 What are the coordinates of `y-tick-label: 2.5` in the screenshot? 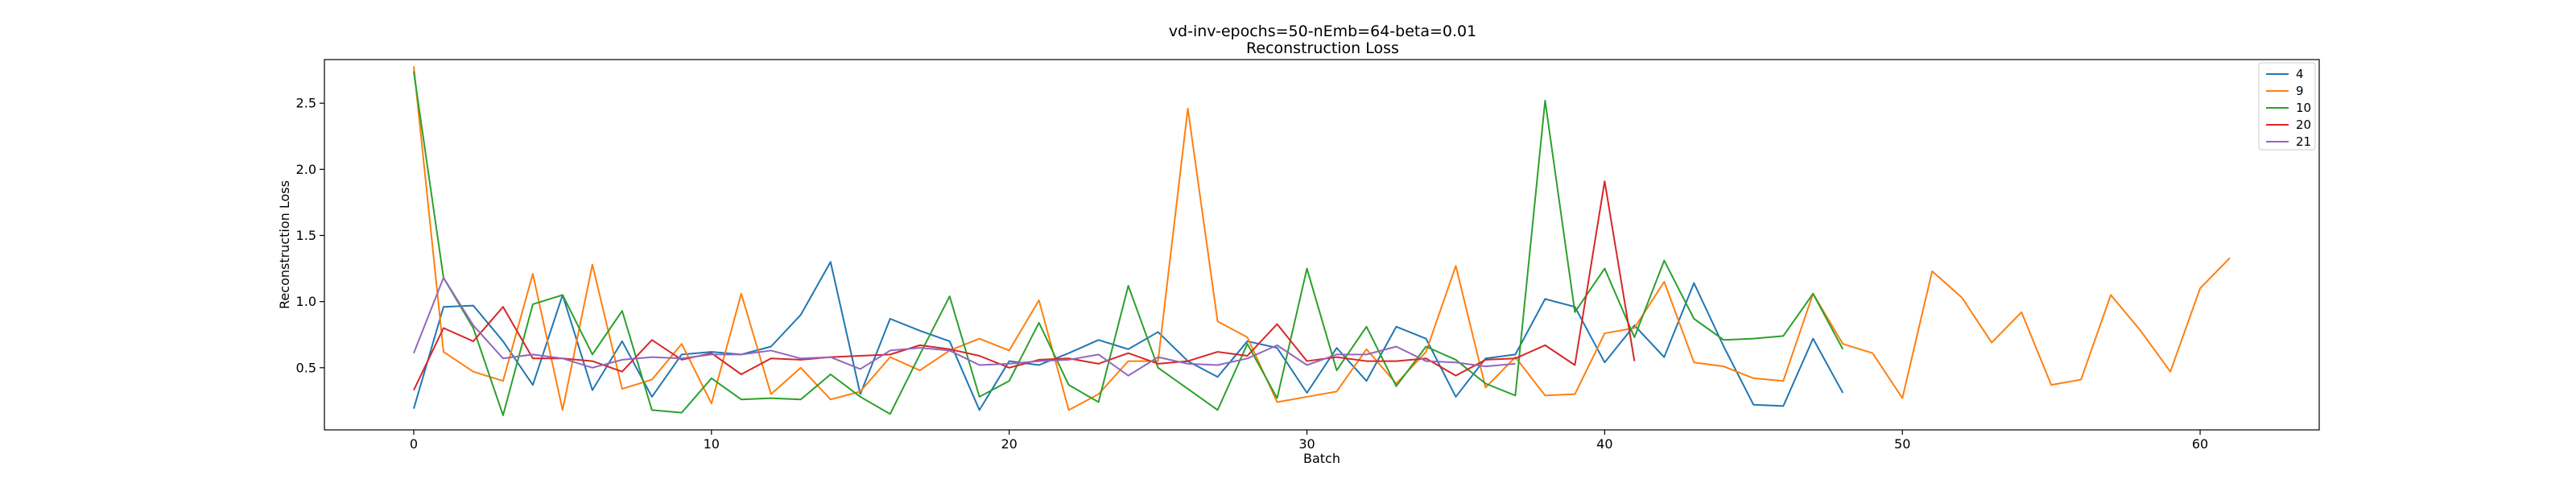 It's located at (306, 103).